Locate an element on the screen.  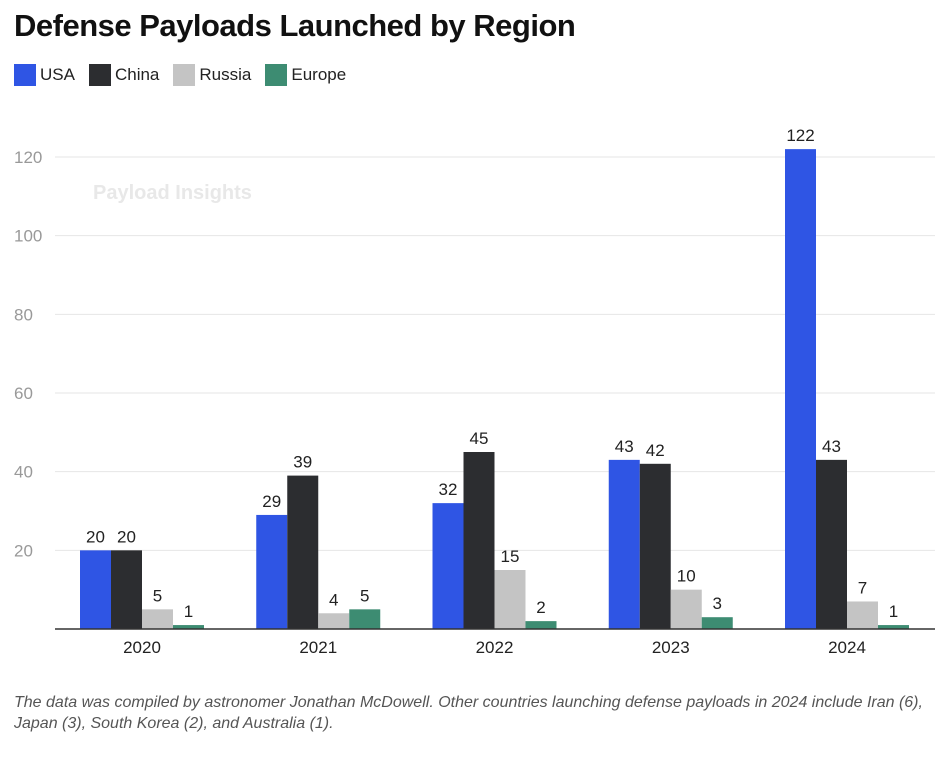
data-label: 45 is located at coordinates (479, 438).